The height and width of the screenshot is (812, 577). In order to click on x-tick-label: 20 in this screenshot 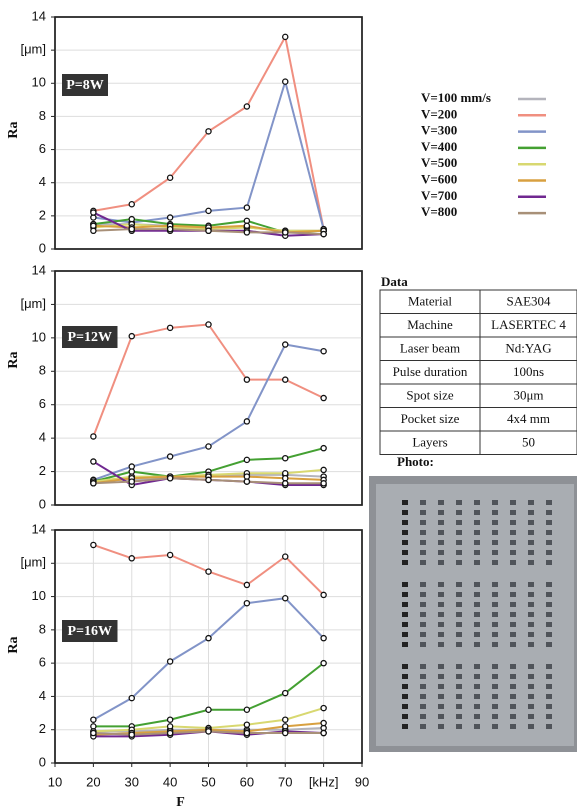, I will do `click(93, 781)`.